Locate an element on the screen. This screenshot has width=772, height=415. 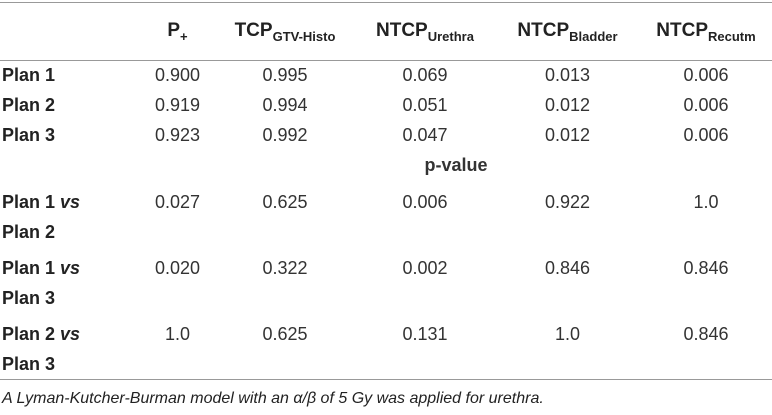
cell: 0.900 is located at coordinates (177, 75).